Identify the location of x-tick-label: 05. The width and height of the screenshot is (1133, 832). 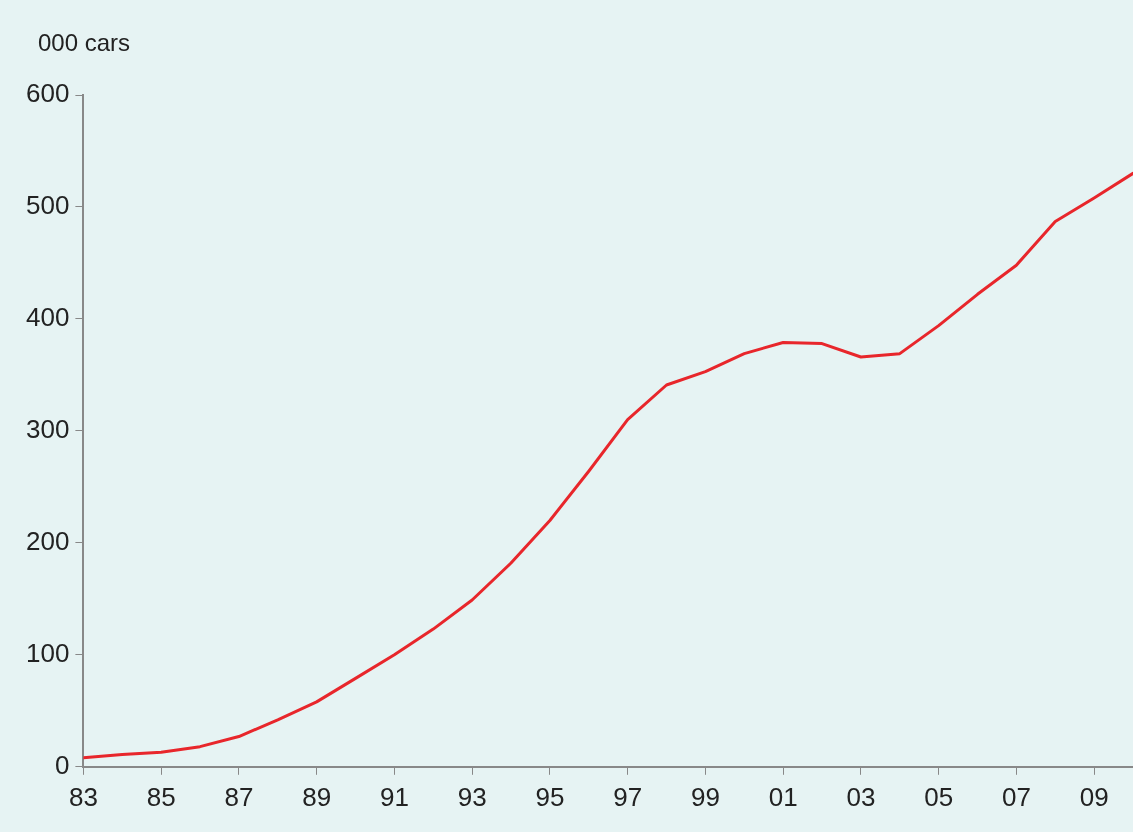
(939, 796).